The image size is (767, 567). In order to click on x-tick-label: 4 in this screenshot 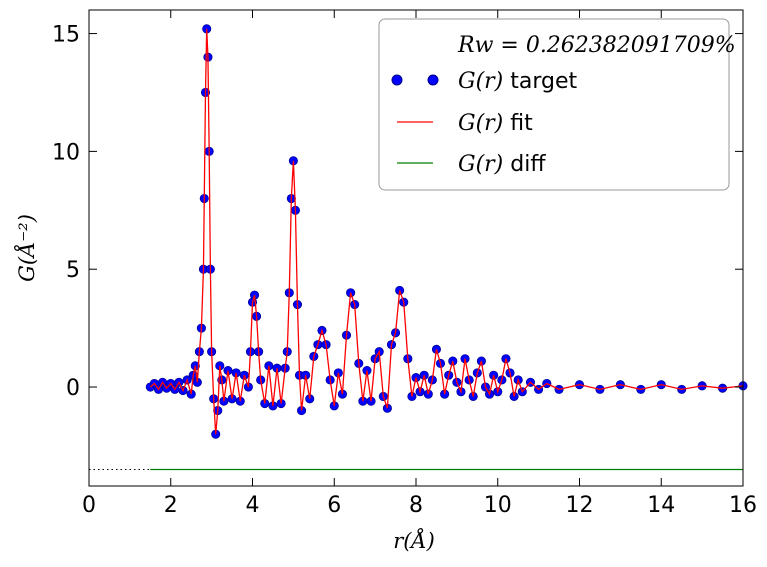, I will do `click(253, 505)`.